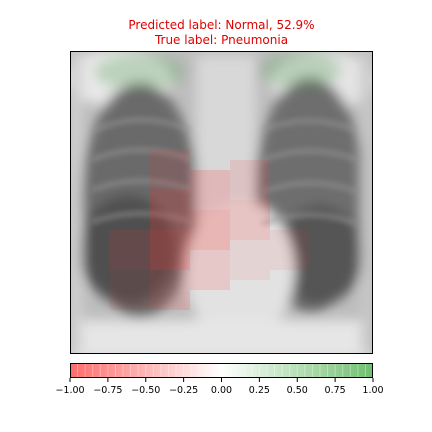 This screenshot has height=432, width=432. I want to click on colorbar-tick-label: 0.50, so click(297, 390).